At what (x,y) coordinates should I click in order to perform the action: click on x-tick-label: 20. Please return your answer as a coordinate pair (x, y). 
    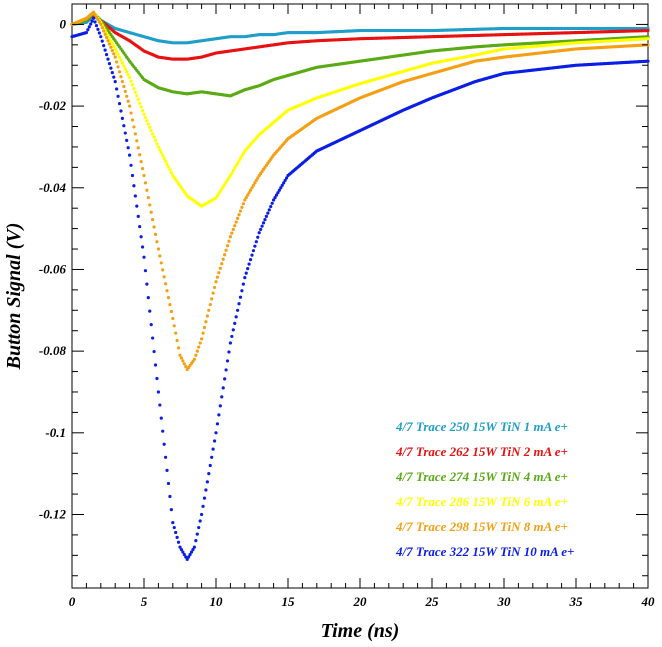
    Looking at the image, I should click on (360, 601).